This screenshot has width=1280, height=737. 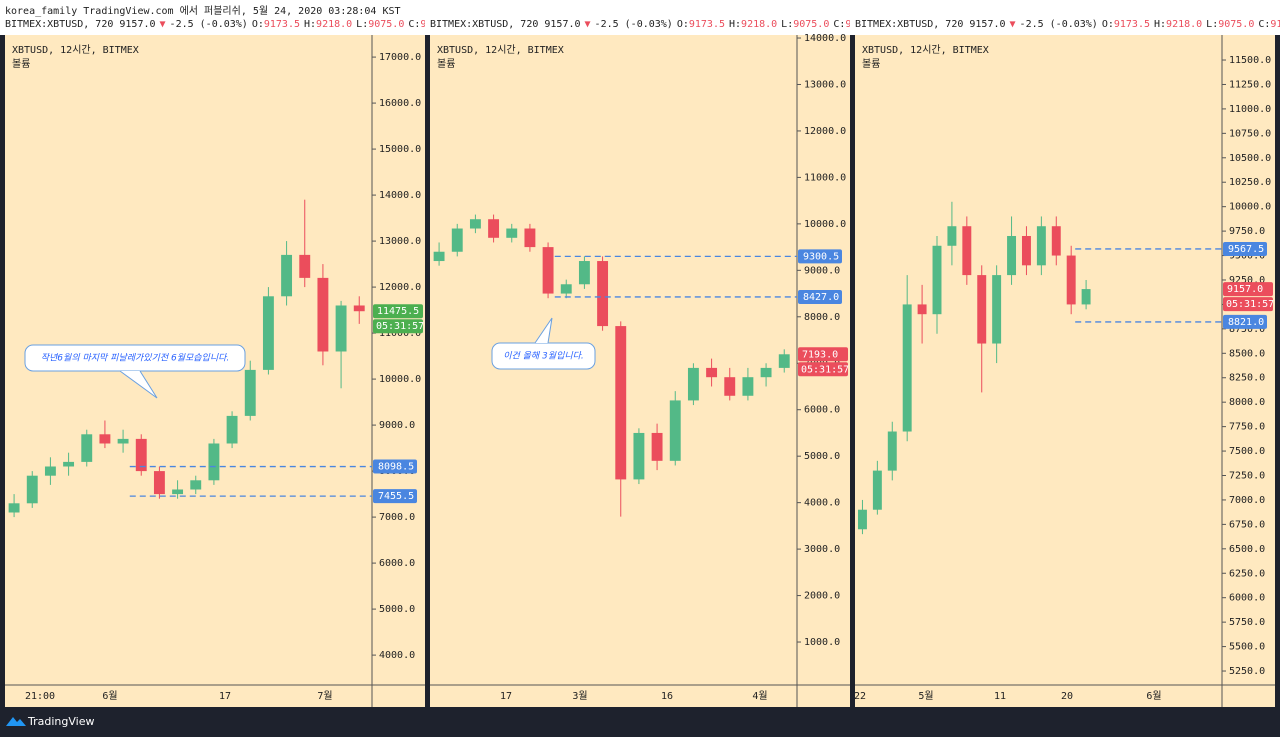 I want to click on date-label: 17, so click(x=225, y=696).